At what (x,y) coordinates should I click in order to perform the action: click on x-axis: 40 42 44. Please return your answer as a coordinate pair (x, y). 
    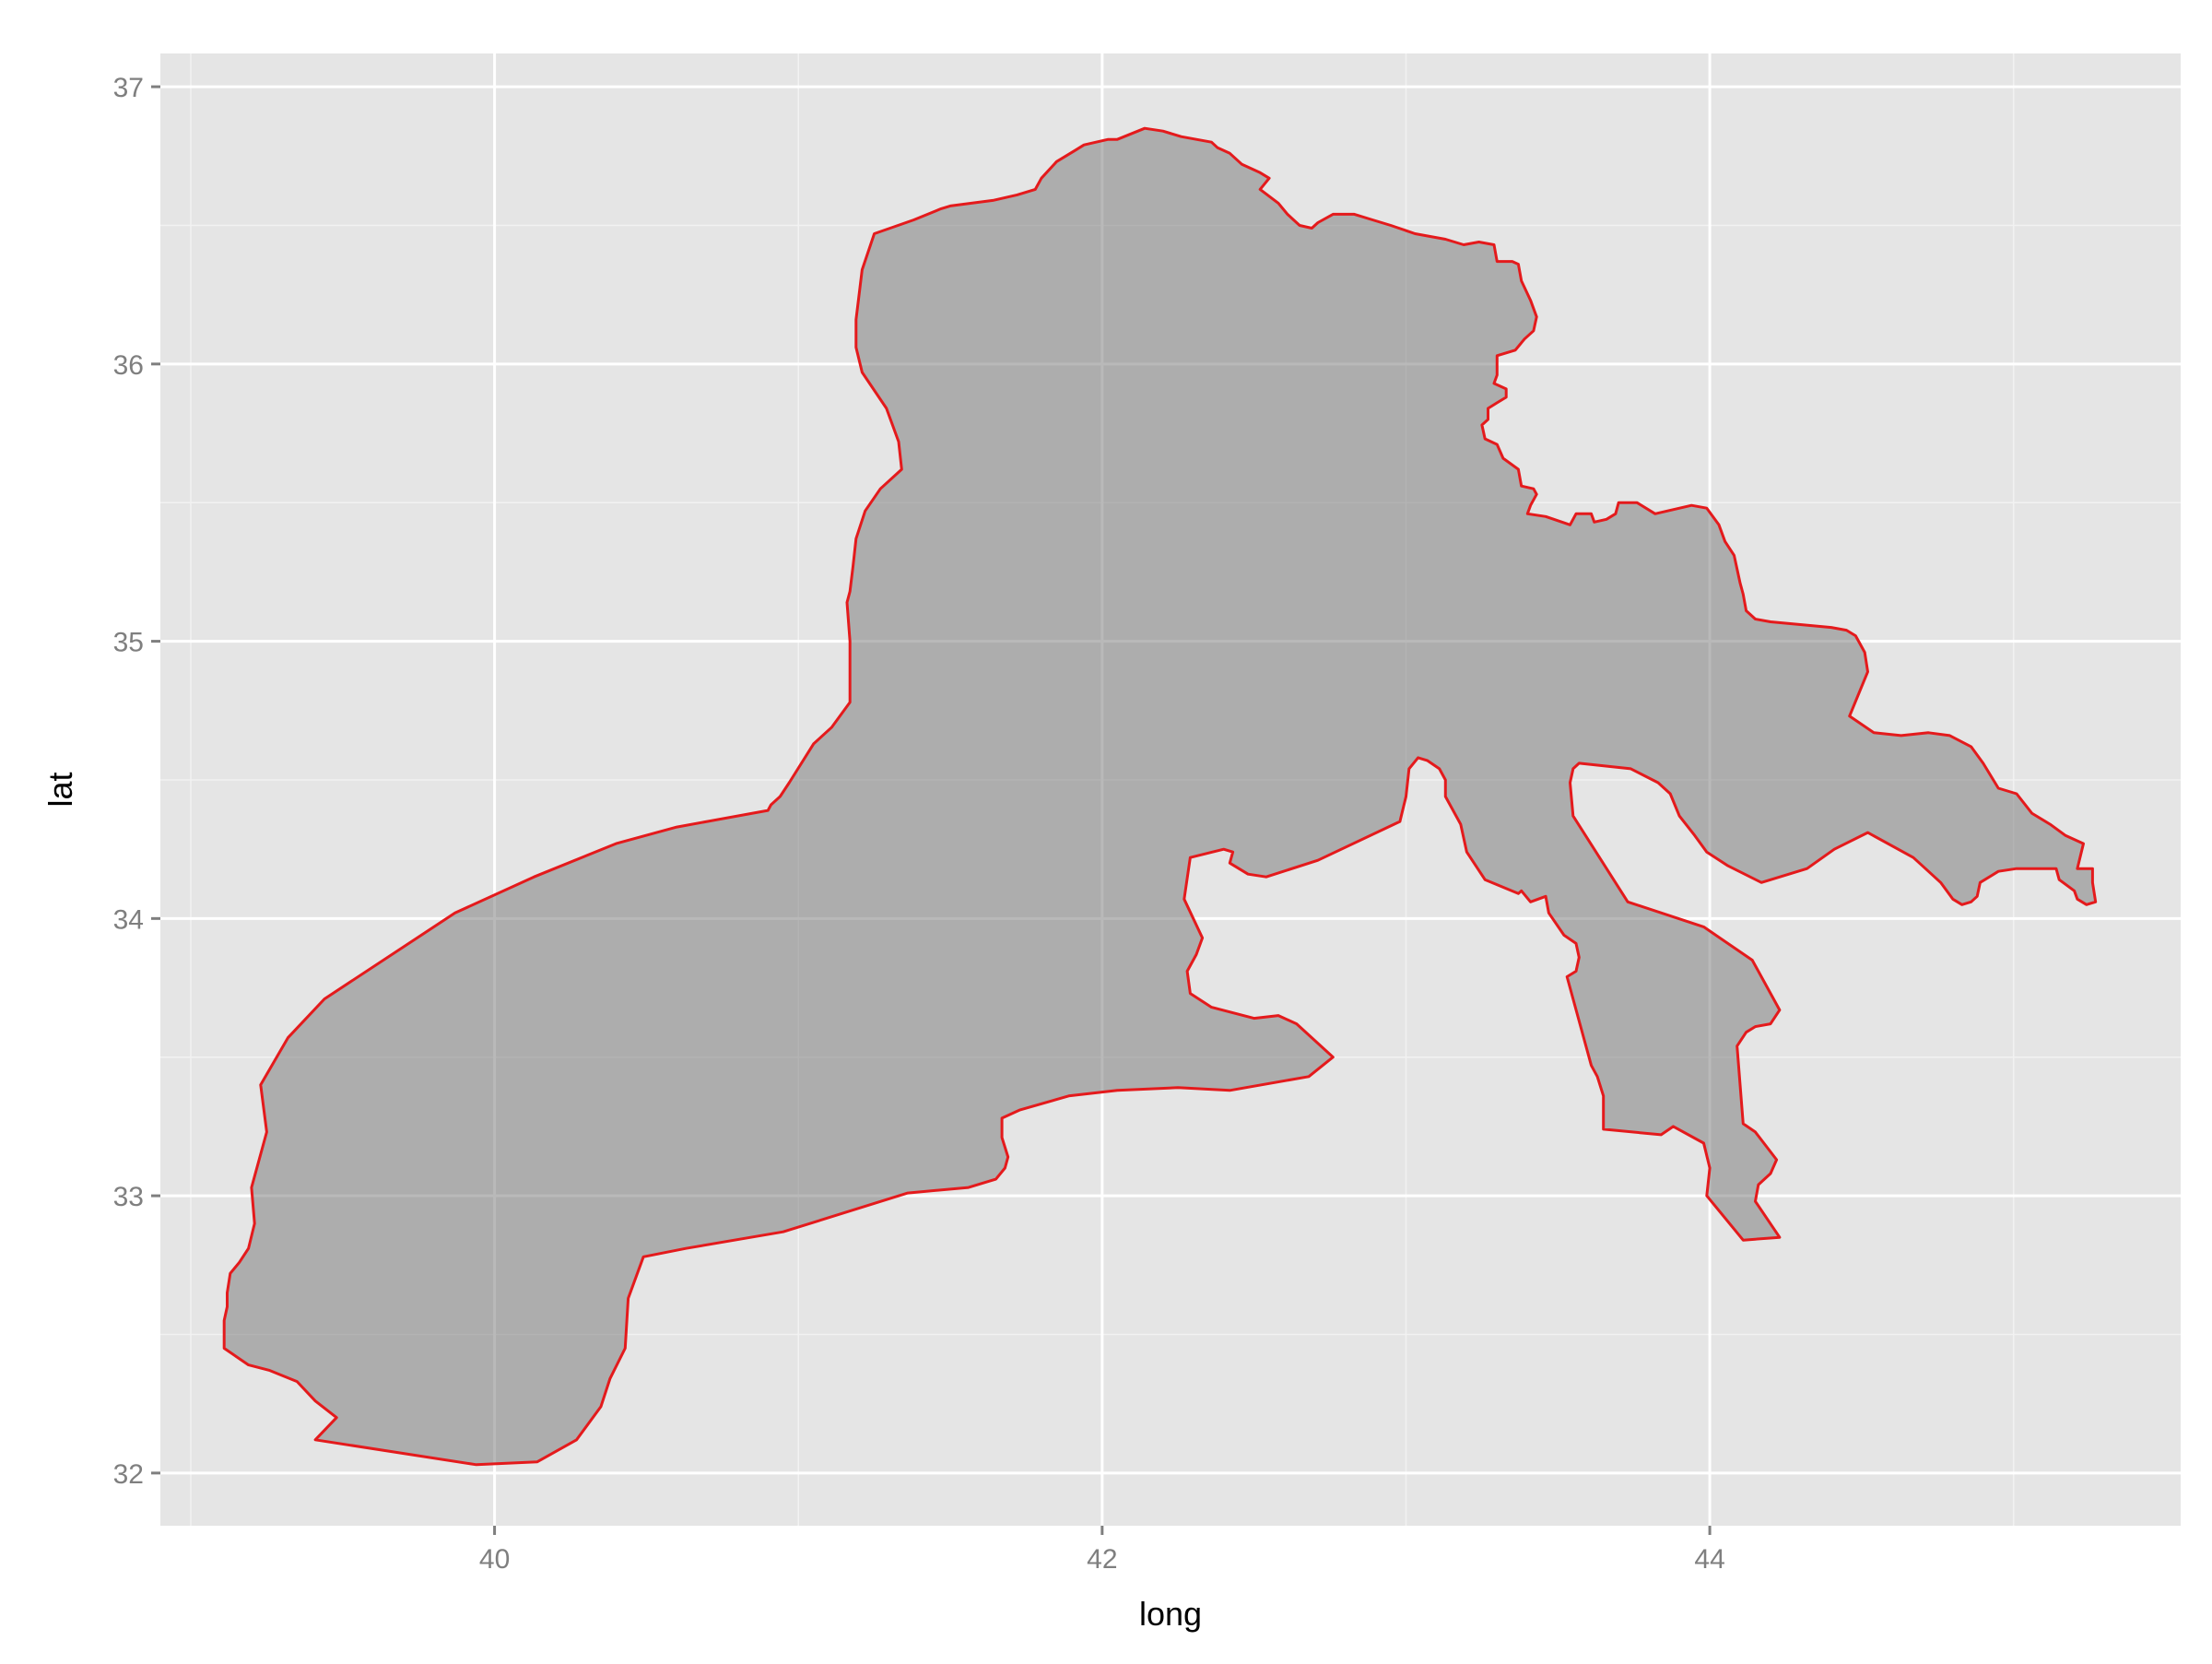
    Looking at the image, I should click on (1102, 1550).